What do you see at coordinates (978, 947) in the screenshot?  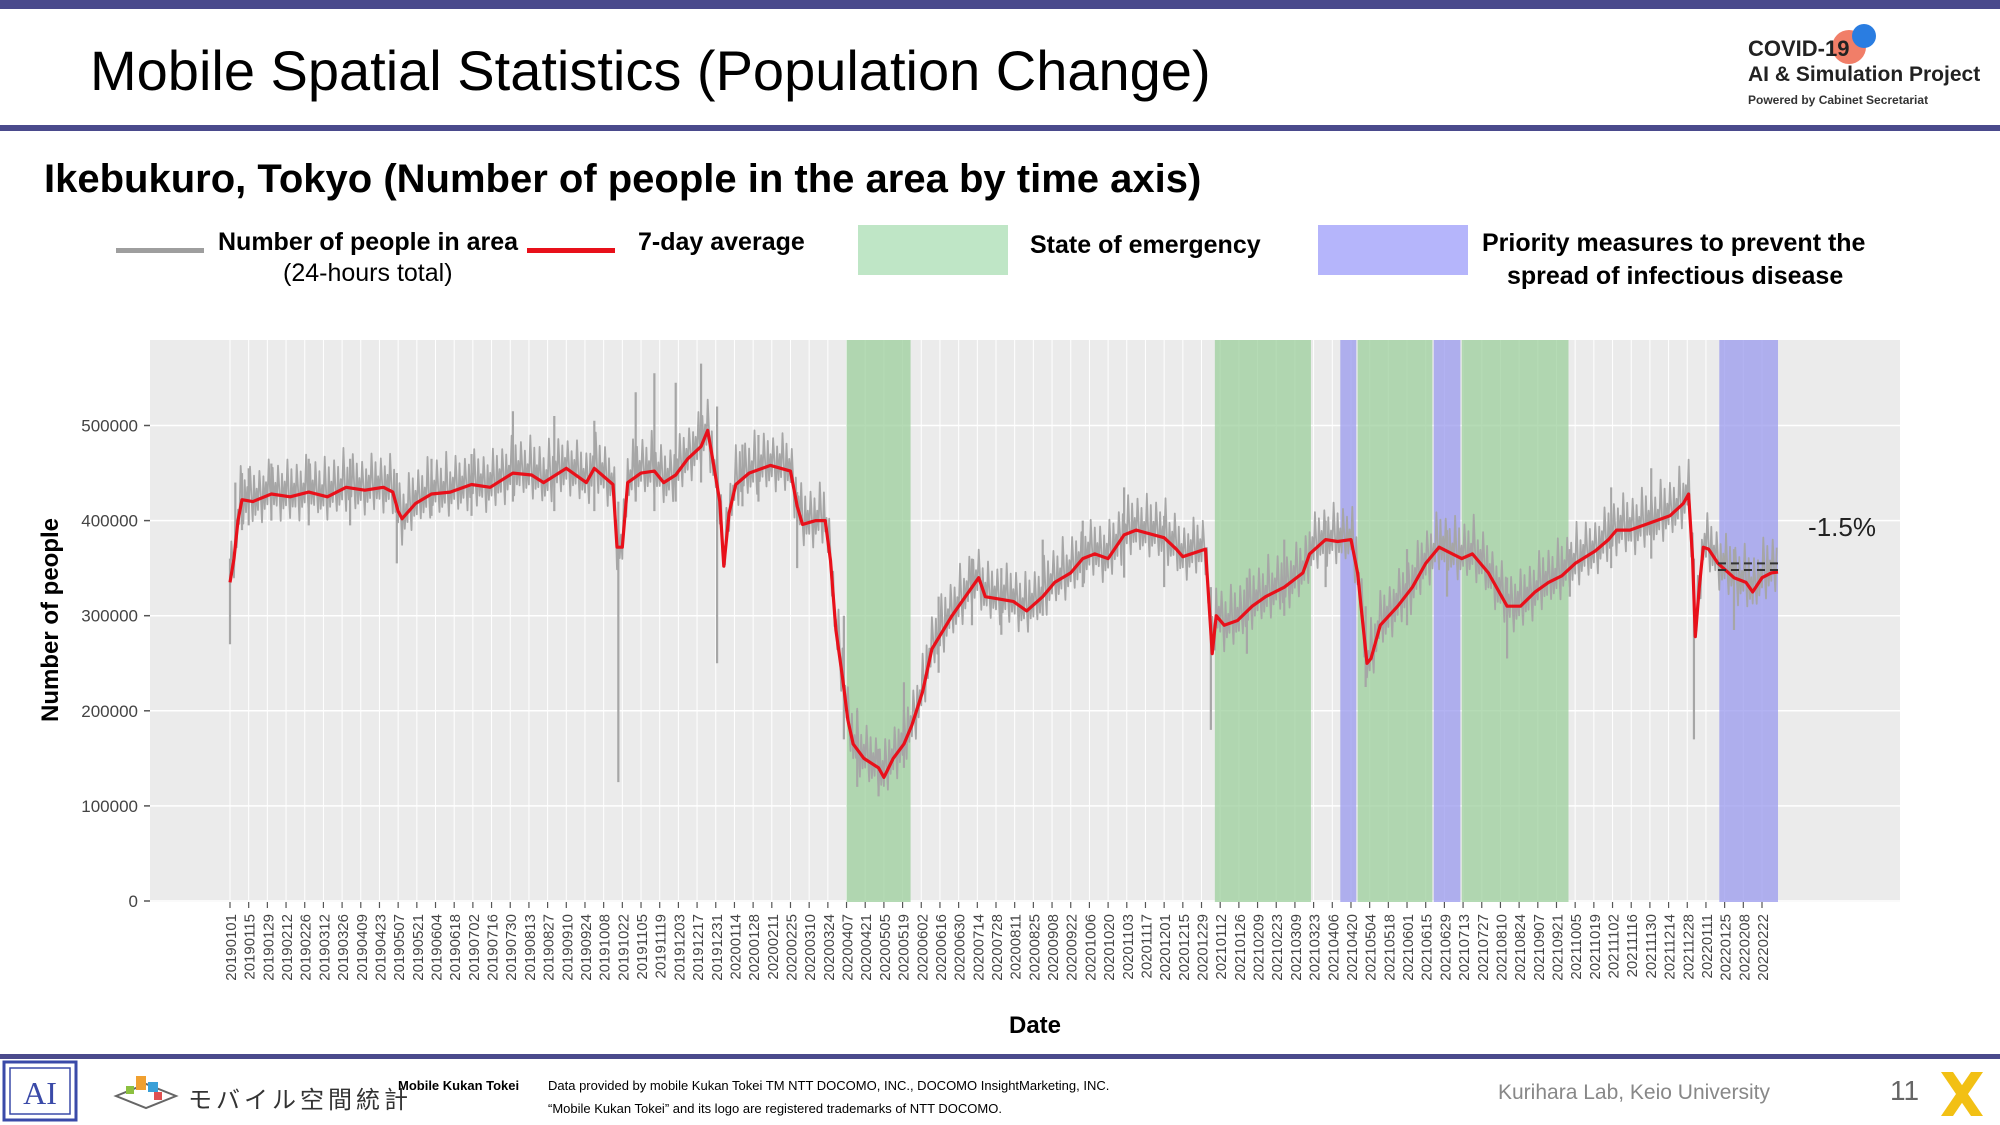 I see `x-tick-label: 20200714` at bounding box center [978, 947].